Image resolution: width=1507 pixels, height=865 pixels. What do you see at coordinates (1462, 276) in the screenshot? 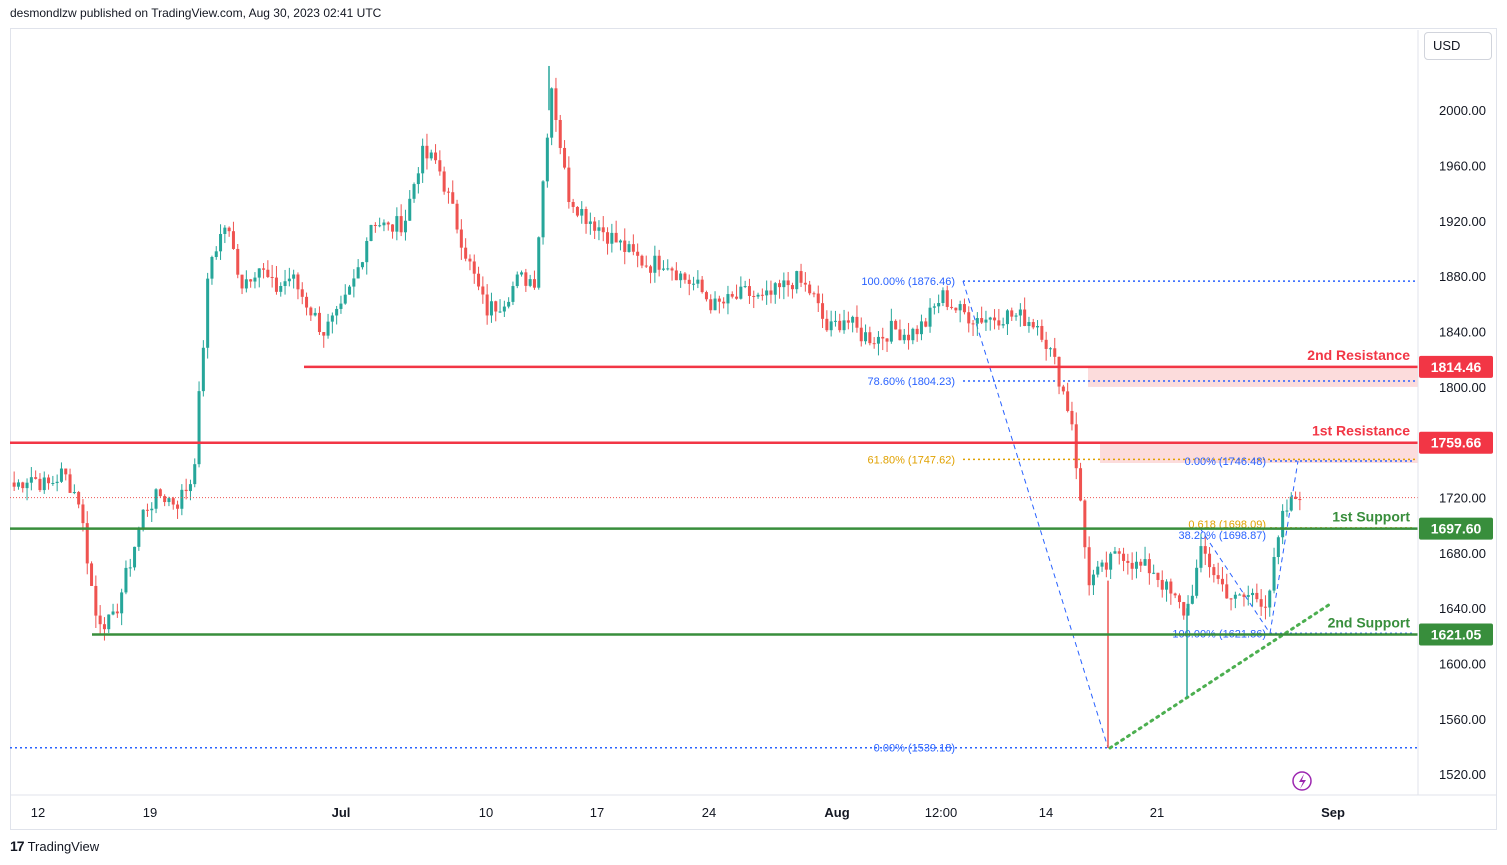
I see `price-tick-label: 1880.00` at bounding box center [1462, 276].